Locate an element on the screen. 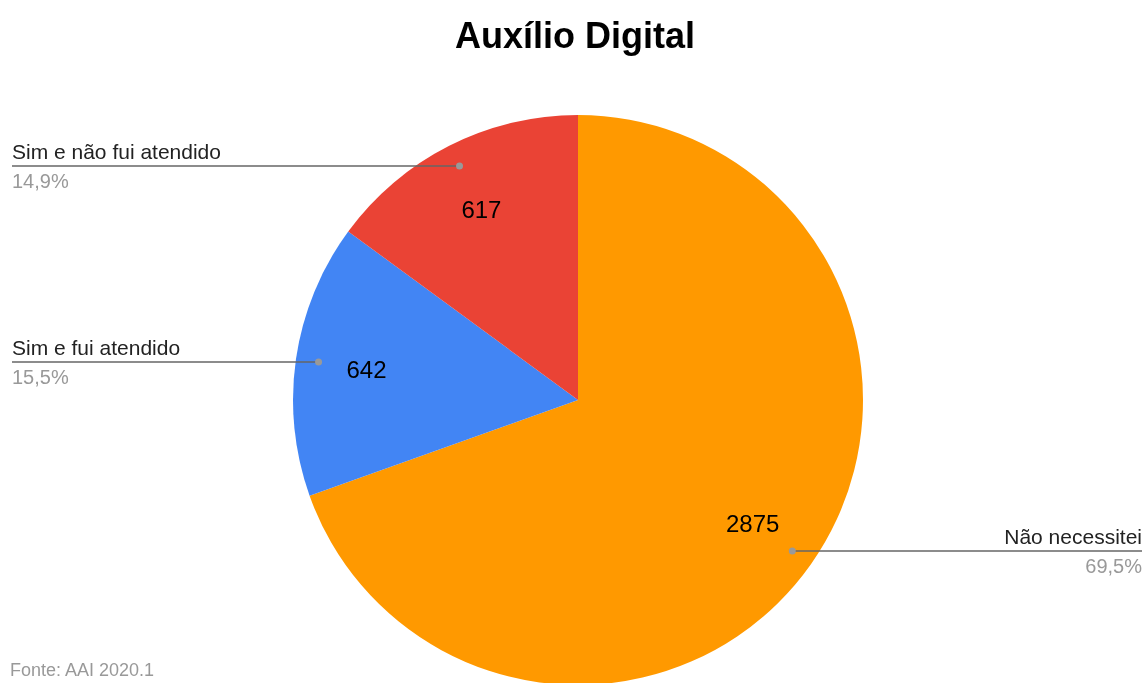  text: 15,5% is located at coordinates (40, 377).